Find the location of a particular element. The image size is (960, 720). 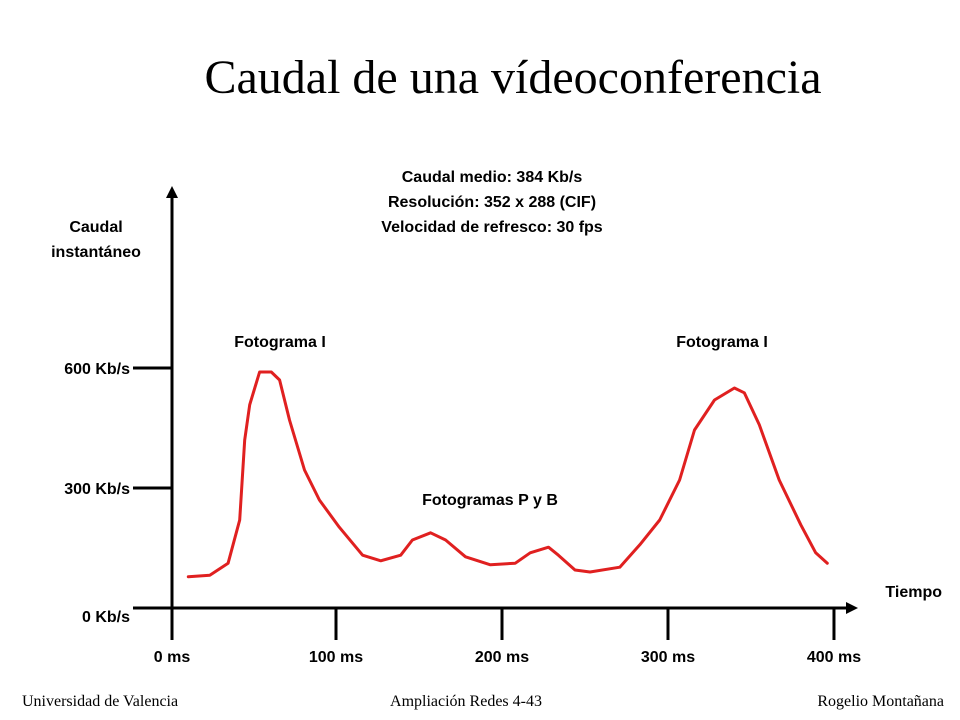

y-tick-label: 300 Kb/s is located at coordinates (97, 489).